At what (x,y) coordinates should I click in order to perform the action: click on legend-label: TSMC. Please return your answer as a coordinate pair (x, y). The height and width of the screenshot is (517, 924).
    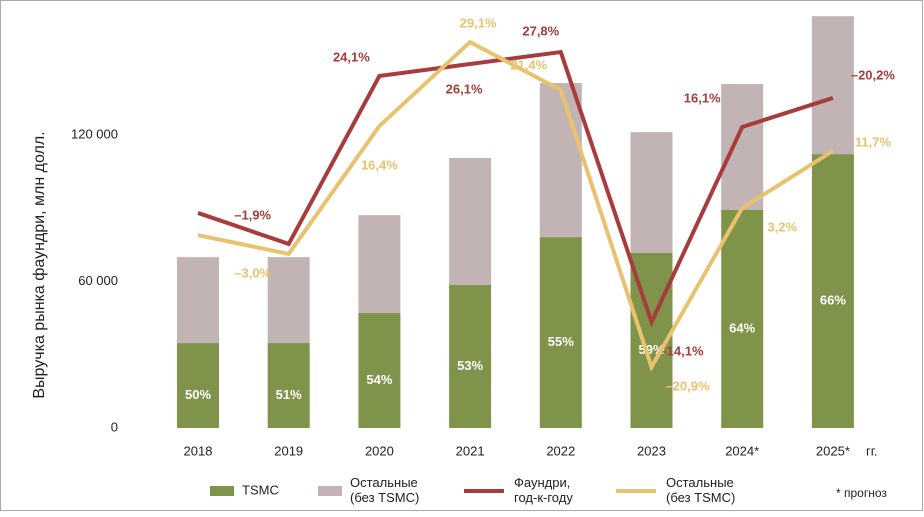
    Looking at the image, I should click on (260, 489).